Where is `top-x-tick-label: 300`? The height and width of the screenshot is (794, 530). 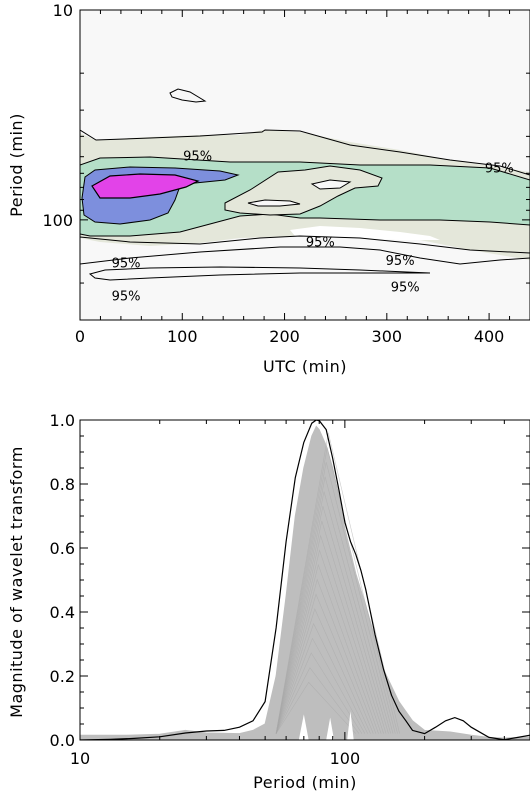
top-x-tick-label: 300 is located at coordinates (387, 336).